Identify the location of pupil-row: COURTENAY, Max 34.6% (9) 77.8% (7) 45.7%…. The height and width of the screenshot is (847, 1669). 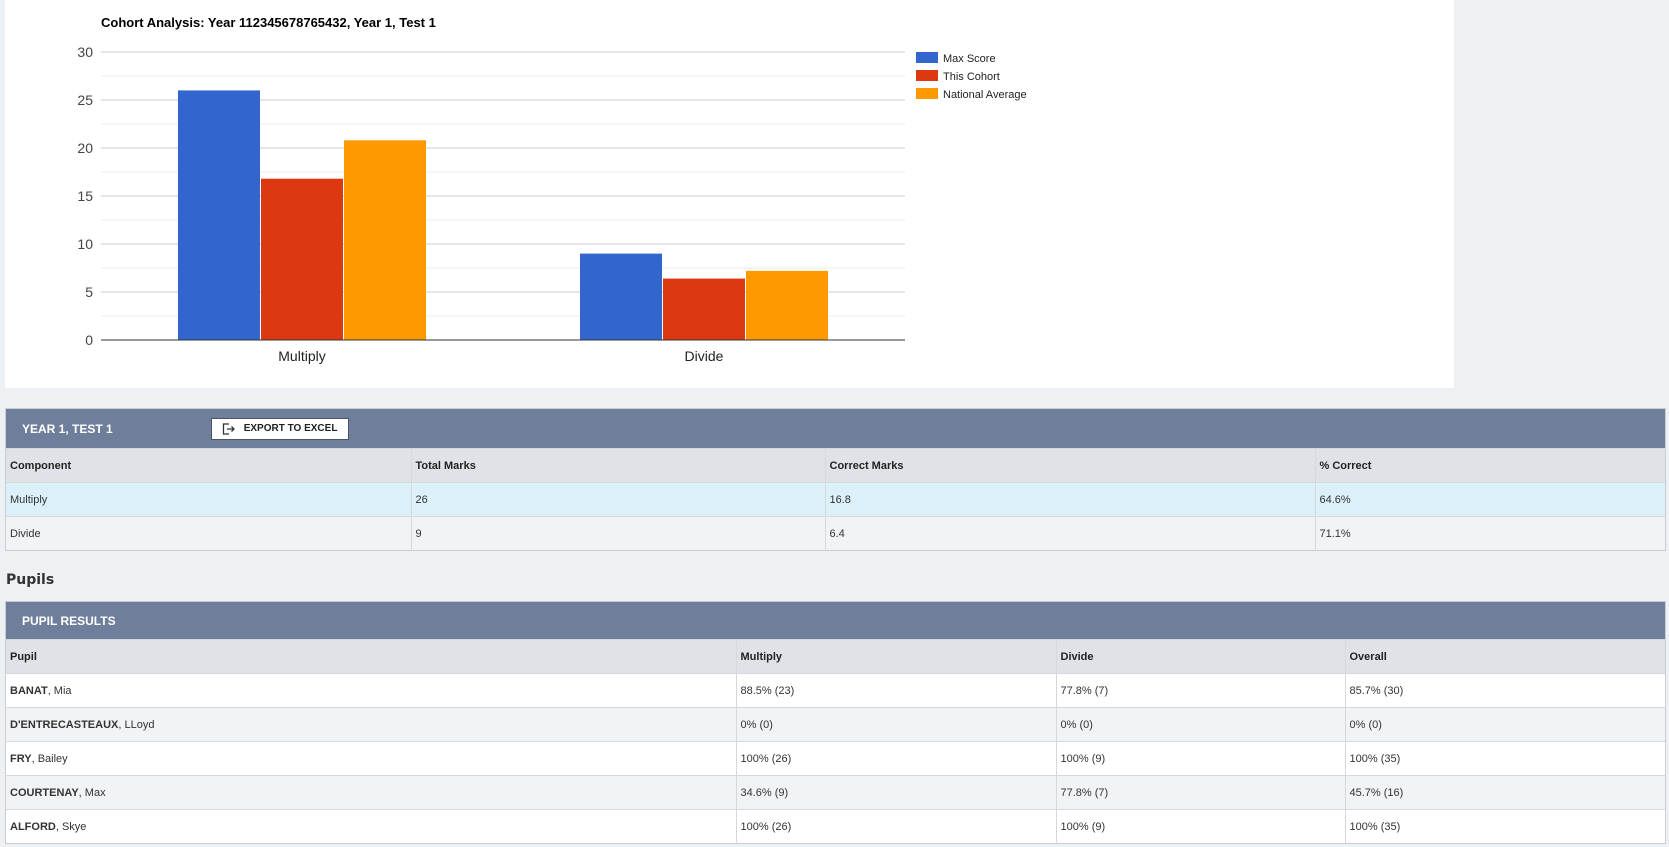
(835, 792).